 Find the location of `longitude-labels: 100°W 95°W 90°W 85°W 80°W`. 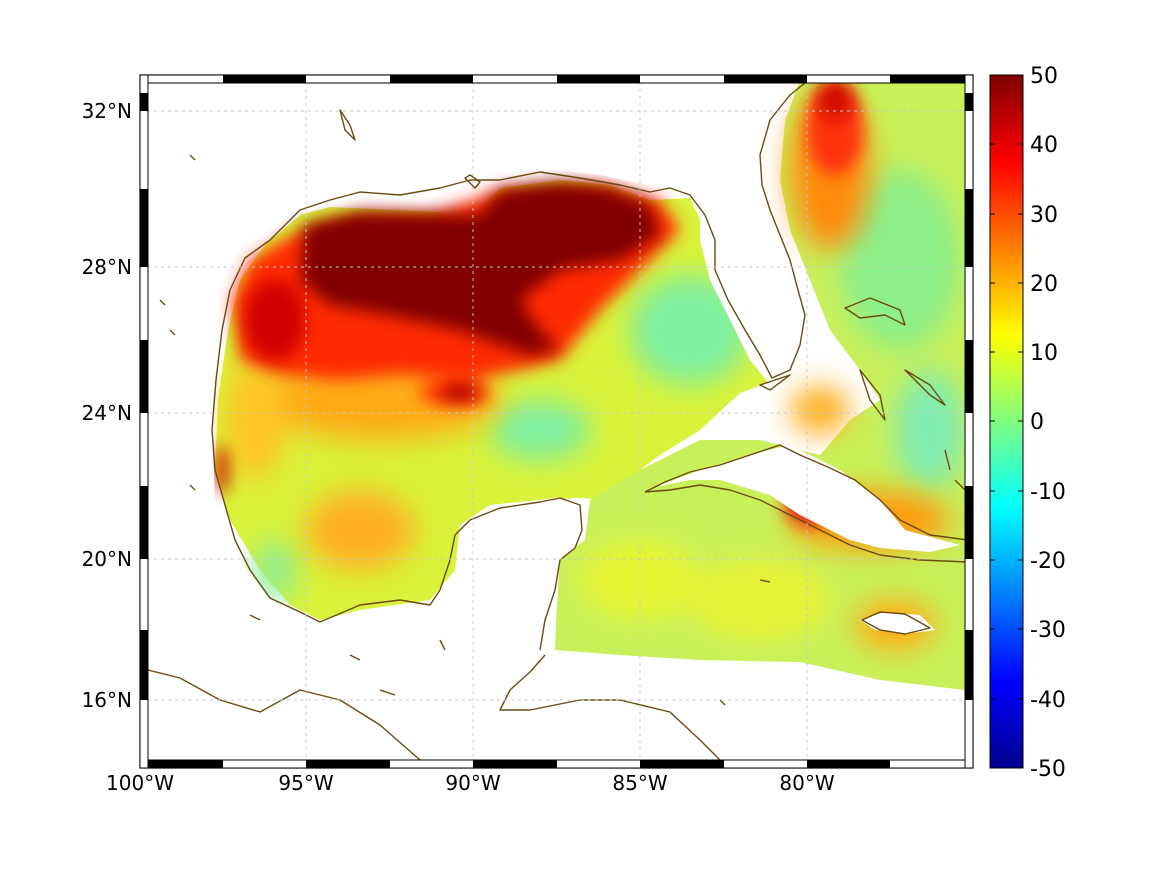

longitude-labels: 100°W 95°W 90°W 85°W 80°W is located at coordinates (470, 783).